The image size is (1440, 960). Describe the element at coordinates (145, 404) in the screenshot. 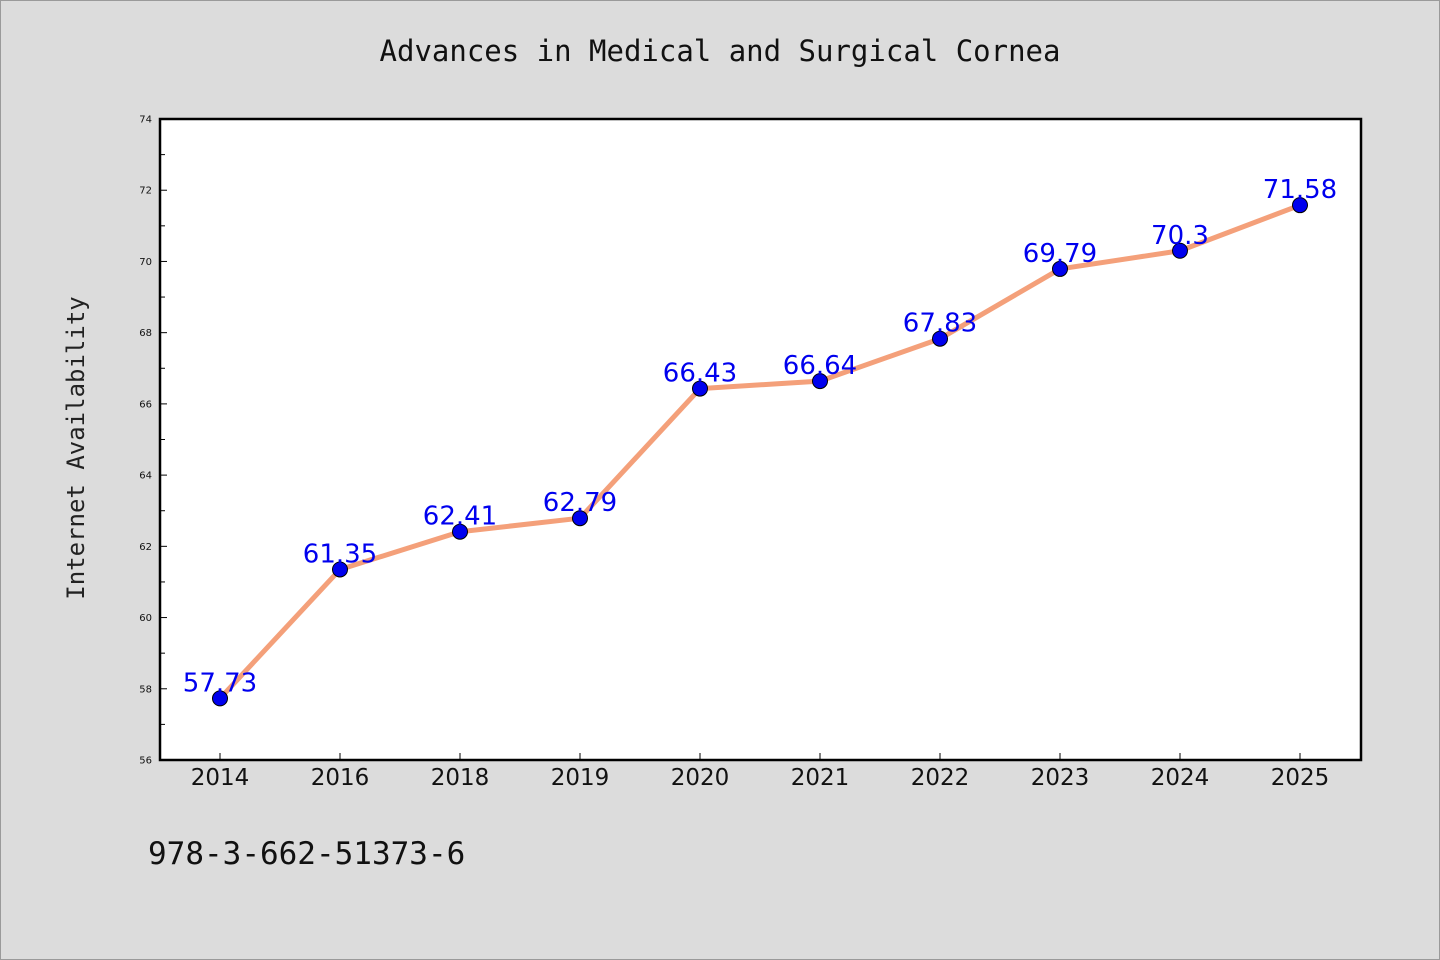

I see `y-tick-label: 66` at that location.